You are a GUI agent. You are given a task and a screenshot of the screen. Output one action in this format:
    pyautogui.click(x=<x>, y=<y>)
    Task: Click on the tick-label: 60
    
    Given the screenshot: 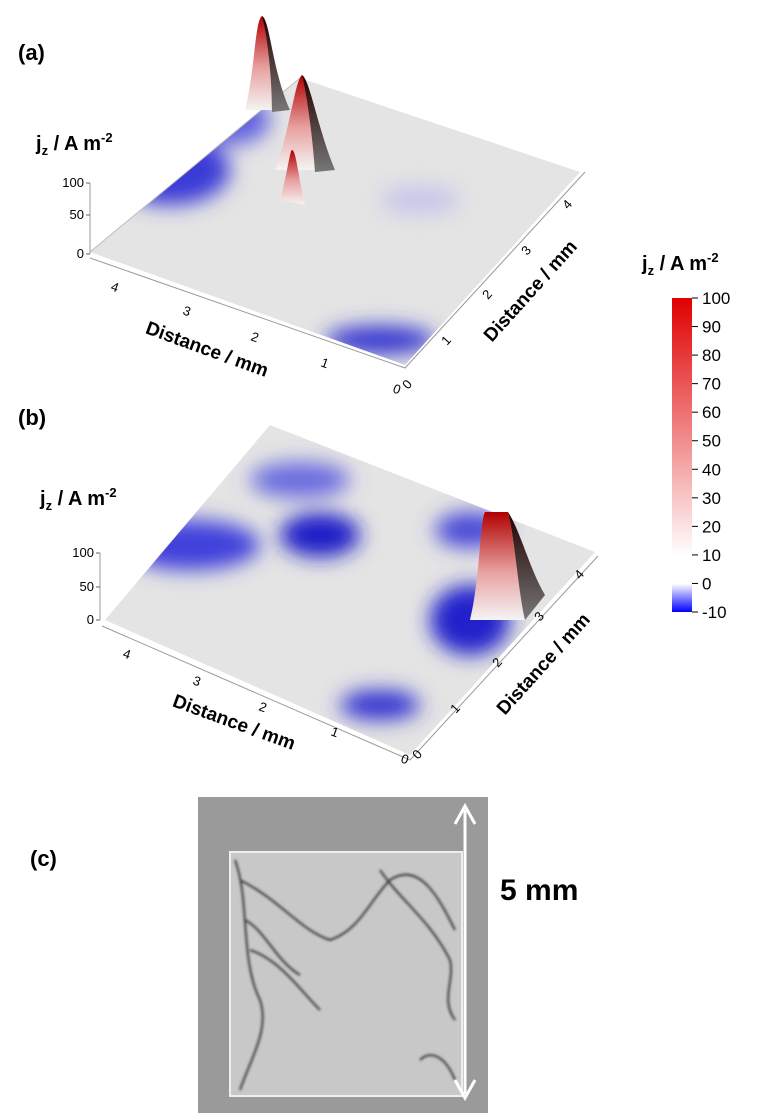 What is the action you would take?
    pyautogui.click(x=711, y=412)
    